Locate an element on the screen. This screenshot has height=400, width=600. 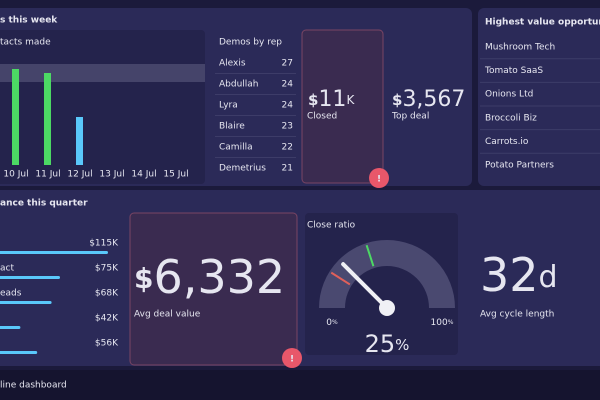
stat-label: Closed is located at coordinates (322, 117).